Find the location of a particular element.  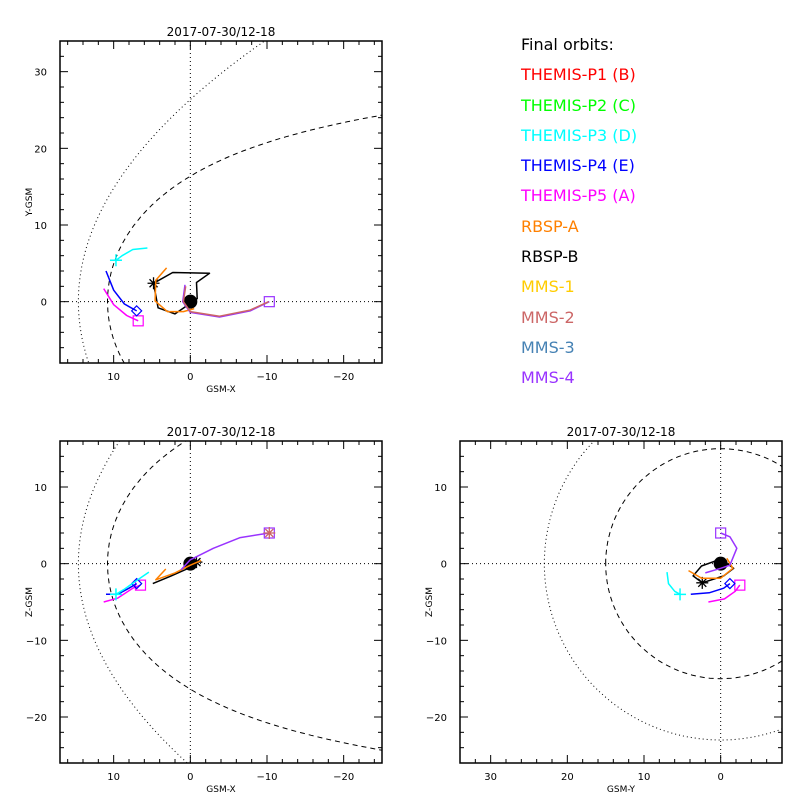

legend-item-themis-p4: THEMIS-P4 (E) is located at coordinates (578, 166).